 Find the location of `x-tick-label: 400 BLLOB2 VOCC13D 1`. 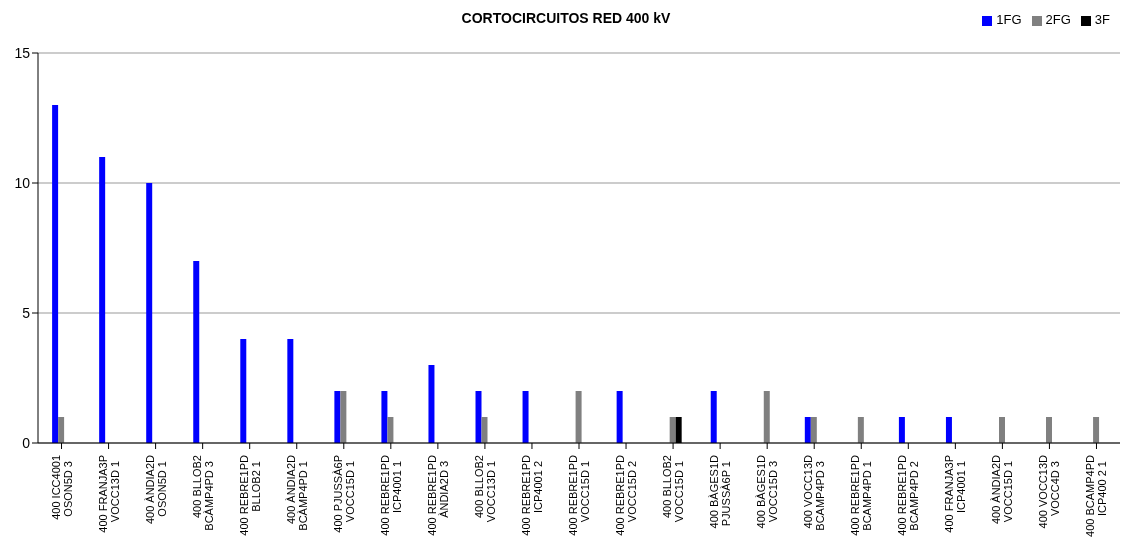

x-tick-label: 400 BLLOB2 VOCC13D 1 is located at coordinates (484, 489).